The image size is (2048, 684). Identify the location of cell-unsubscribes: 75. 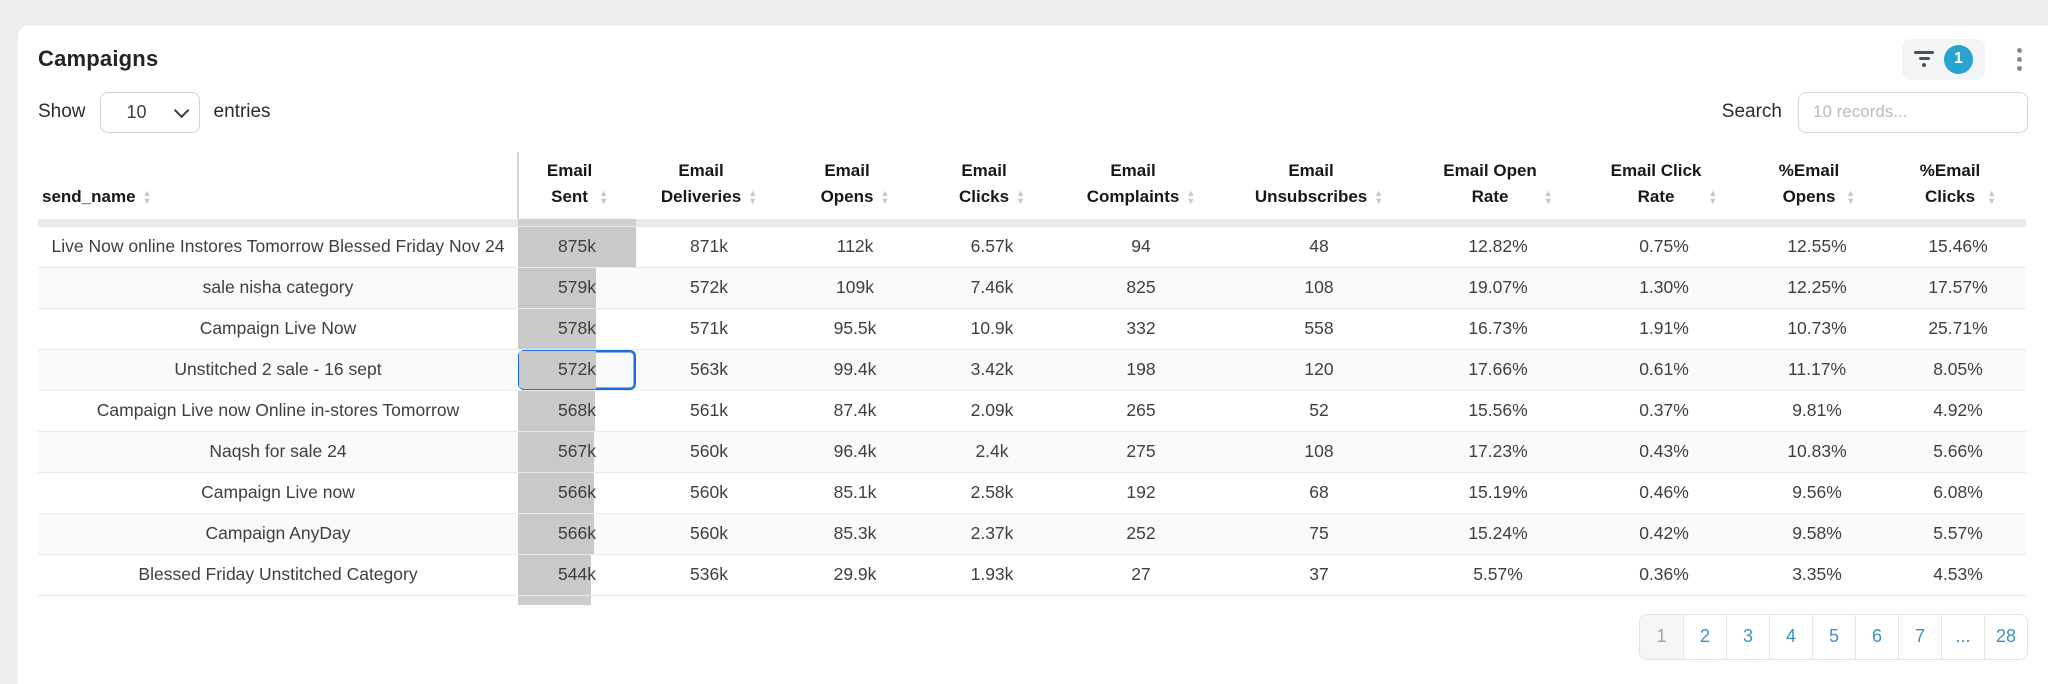
(1319, 534).